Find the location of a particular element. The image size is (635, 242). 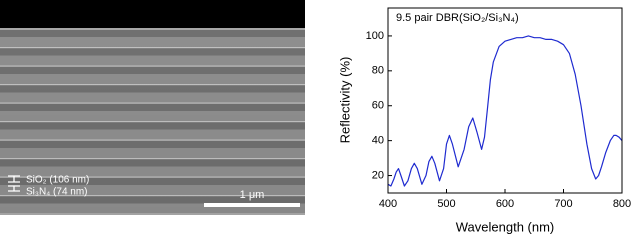

y-tick-label: 40 is located at coordinates (378, 141).